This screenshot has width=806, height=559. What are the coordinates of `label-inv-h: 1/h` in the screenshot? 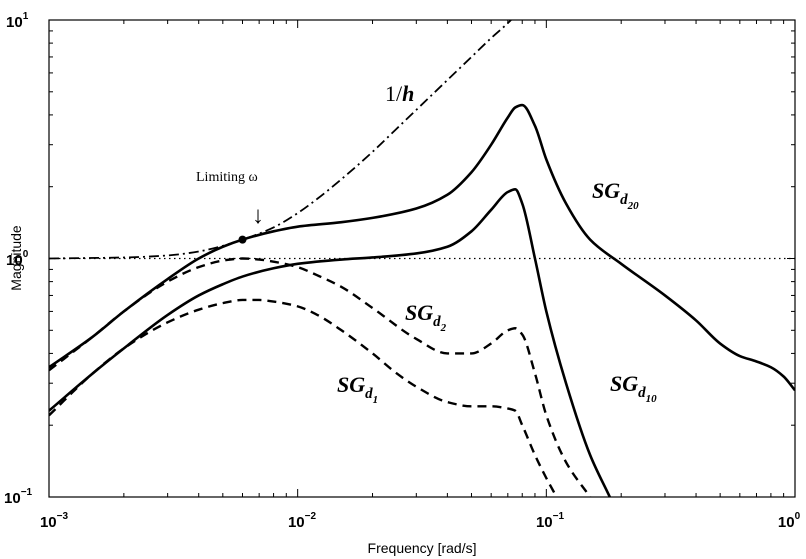 It's located at (399, 93).